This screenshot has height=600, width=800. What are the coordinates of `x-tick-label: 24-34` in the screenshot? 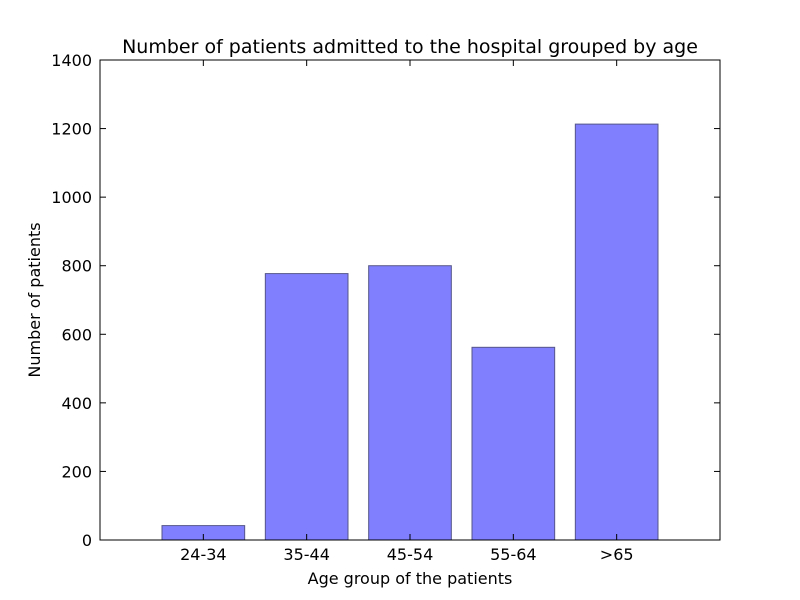 It's located at (203, 554).